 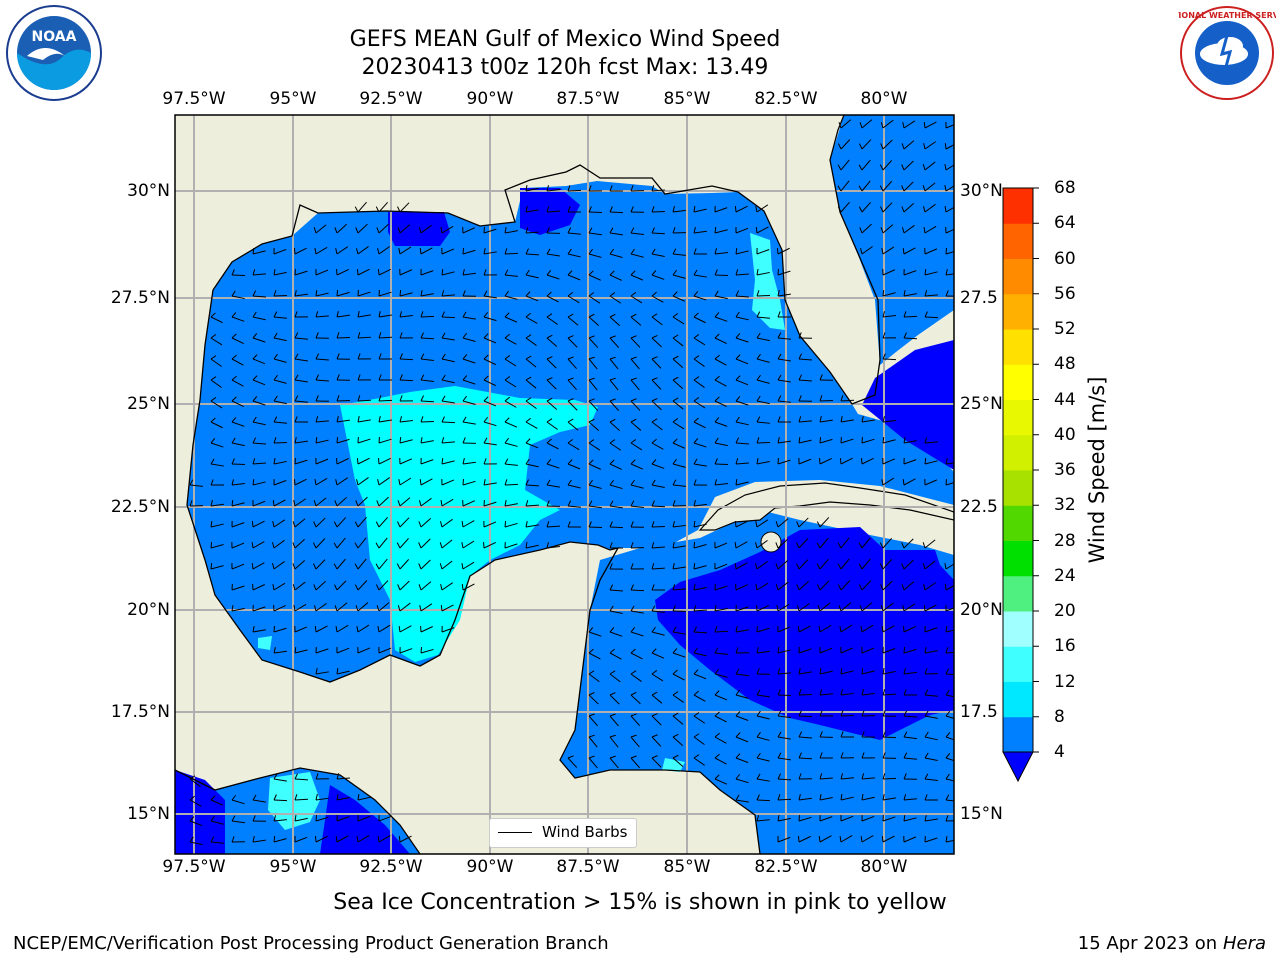 I want to click on lon-label-top: 82.5°W, so click(x=786, y=99).